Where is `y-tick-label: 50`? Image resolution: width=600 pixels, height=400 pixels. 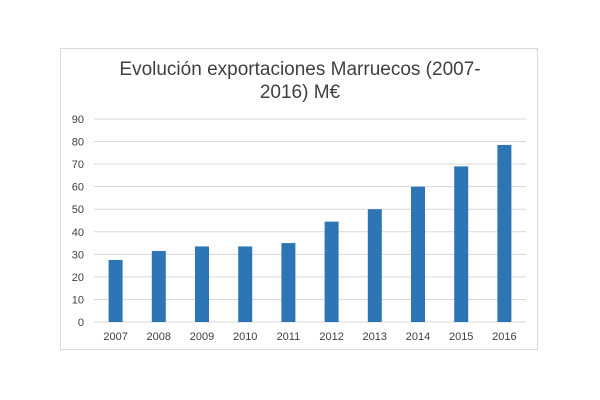
y-tick-label: 50 is located at coordinates (78, 210).